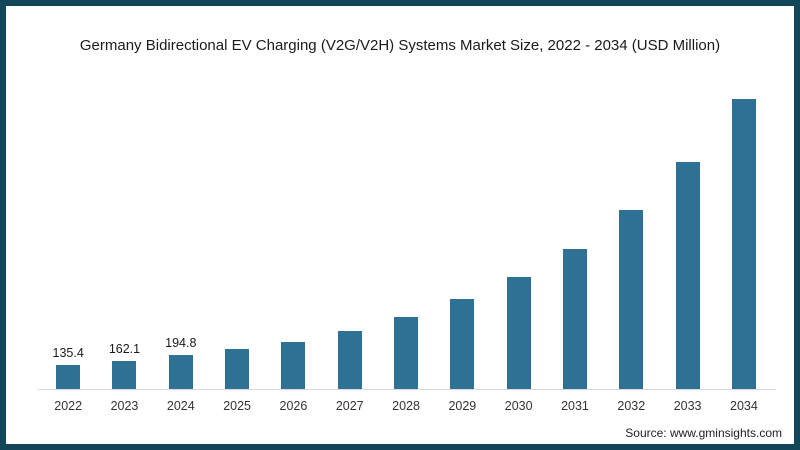 The width and height of the screenshot is (800, 450). I want to click on bar-group-2031, so click(575, 244).